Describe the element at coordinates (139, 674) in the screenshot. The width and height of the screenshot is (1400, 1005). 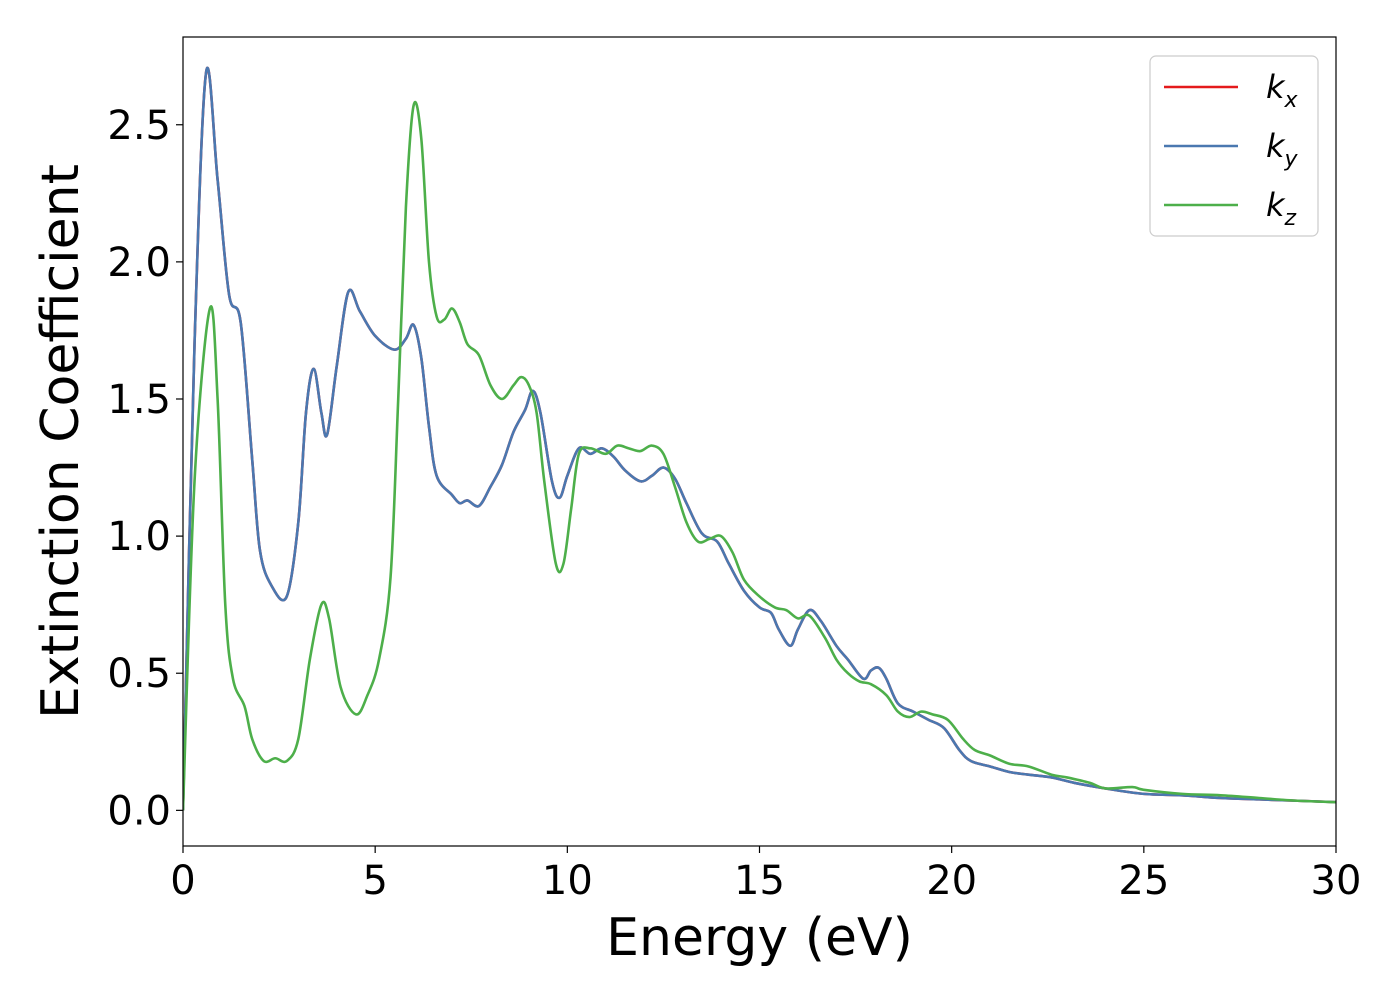
I see `y-tick-label: 0.5` at that location.